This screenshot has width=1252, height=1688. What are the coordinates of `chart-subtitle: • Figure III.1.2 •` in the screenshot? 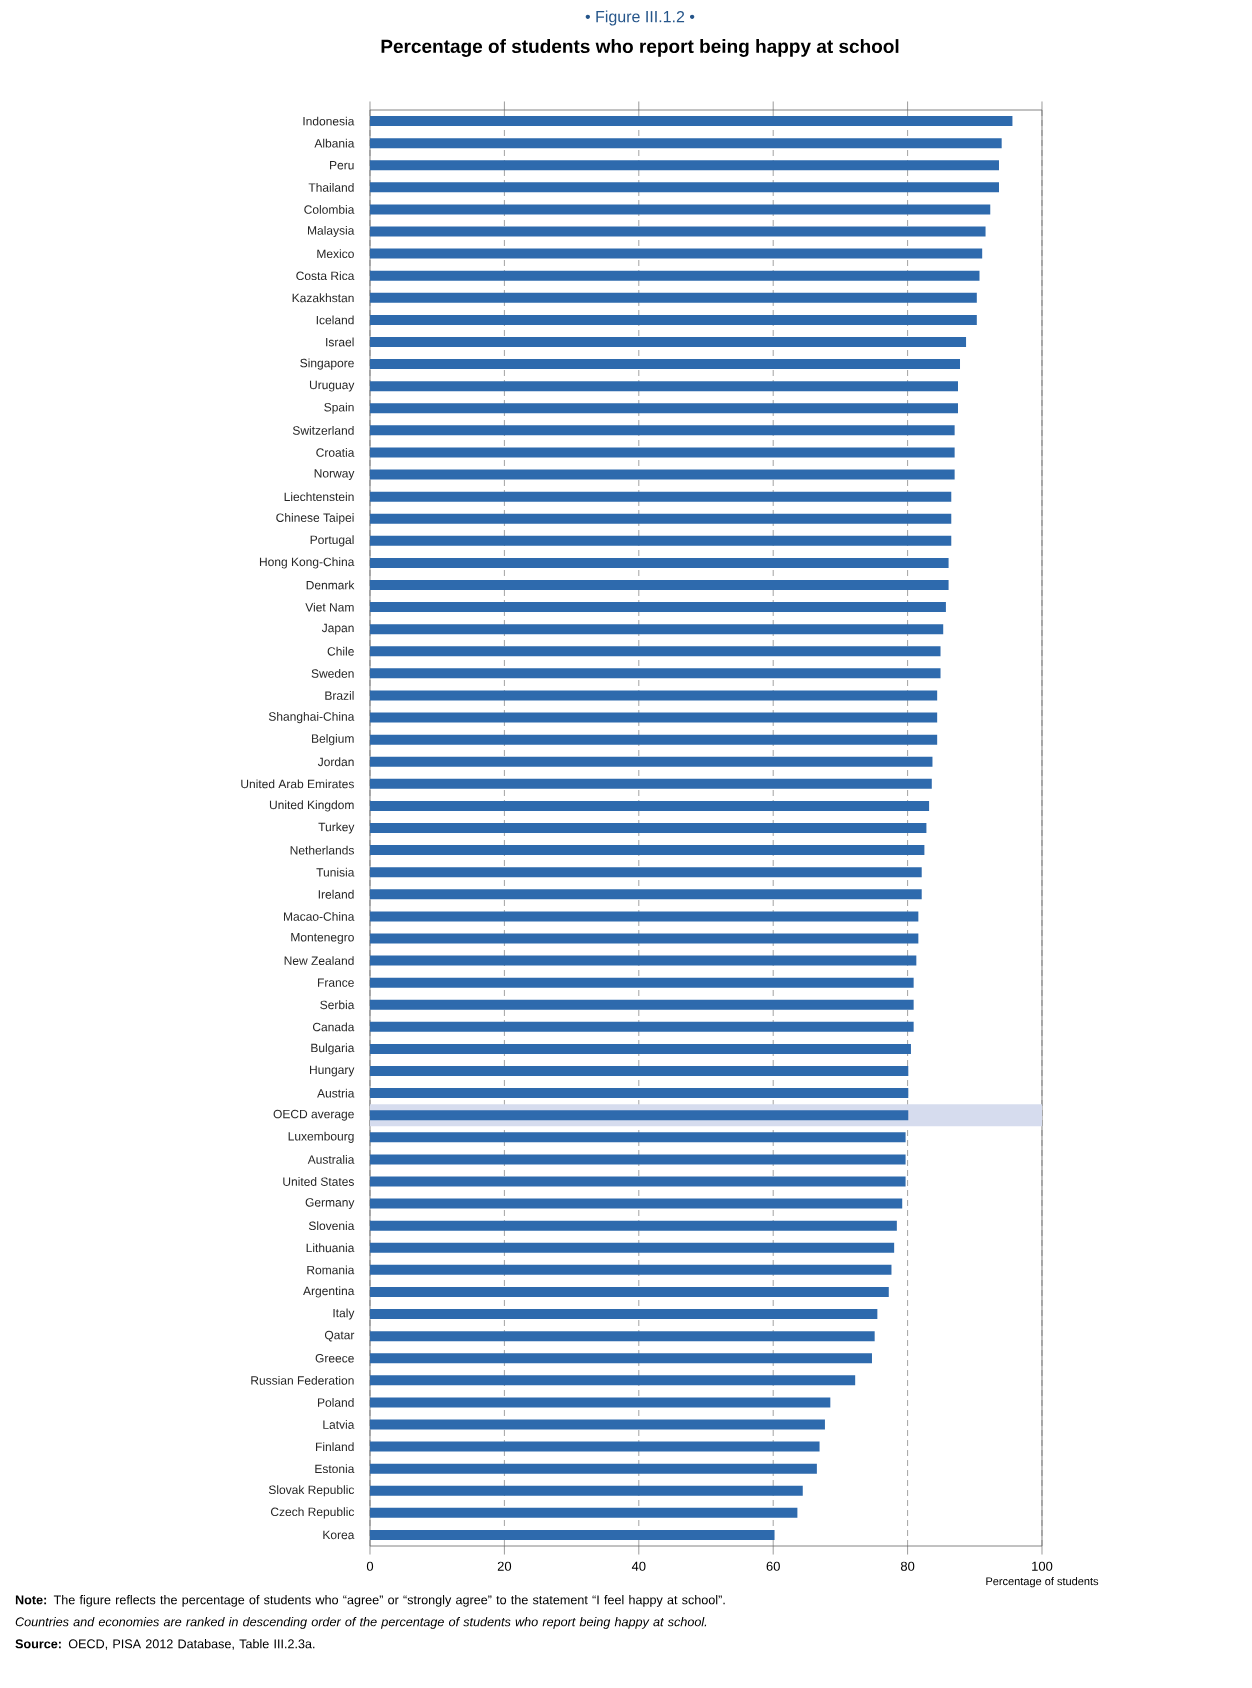 It's located at (640, 18).